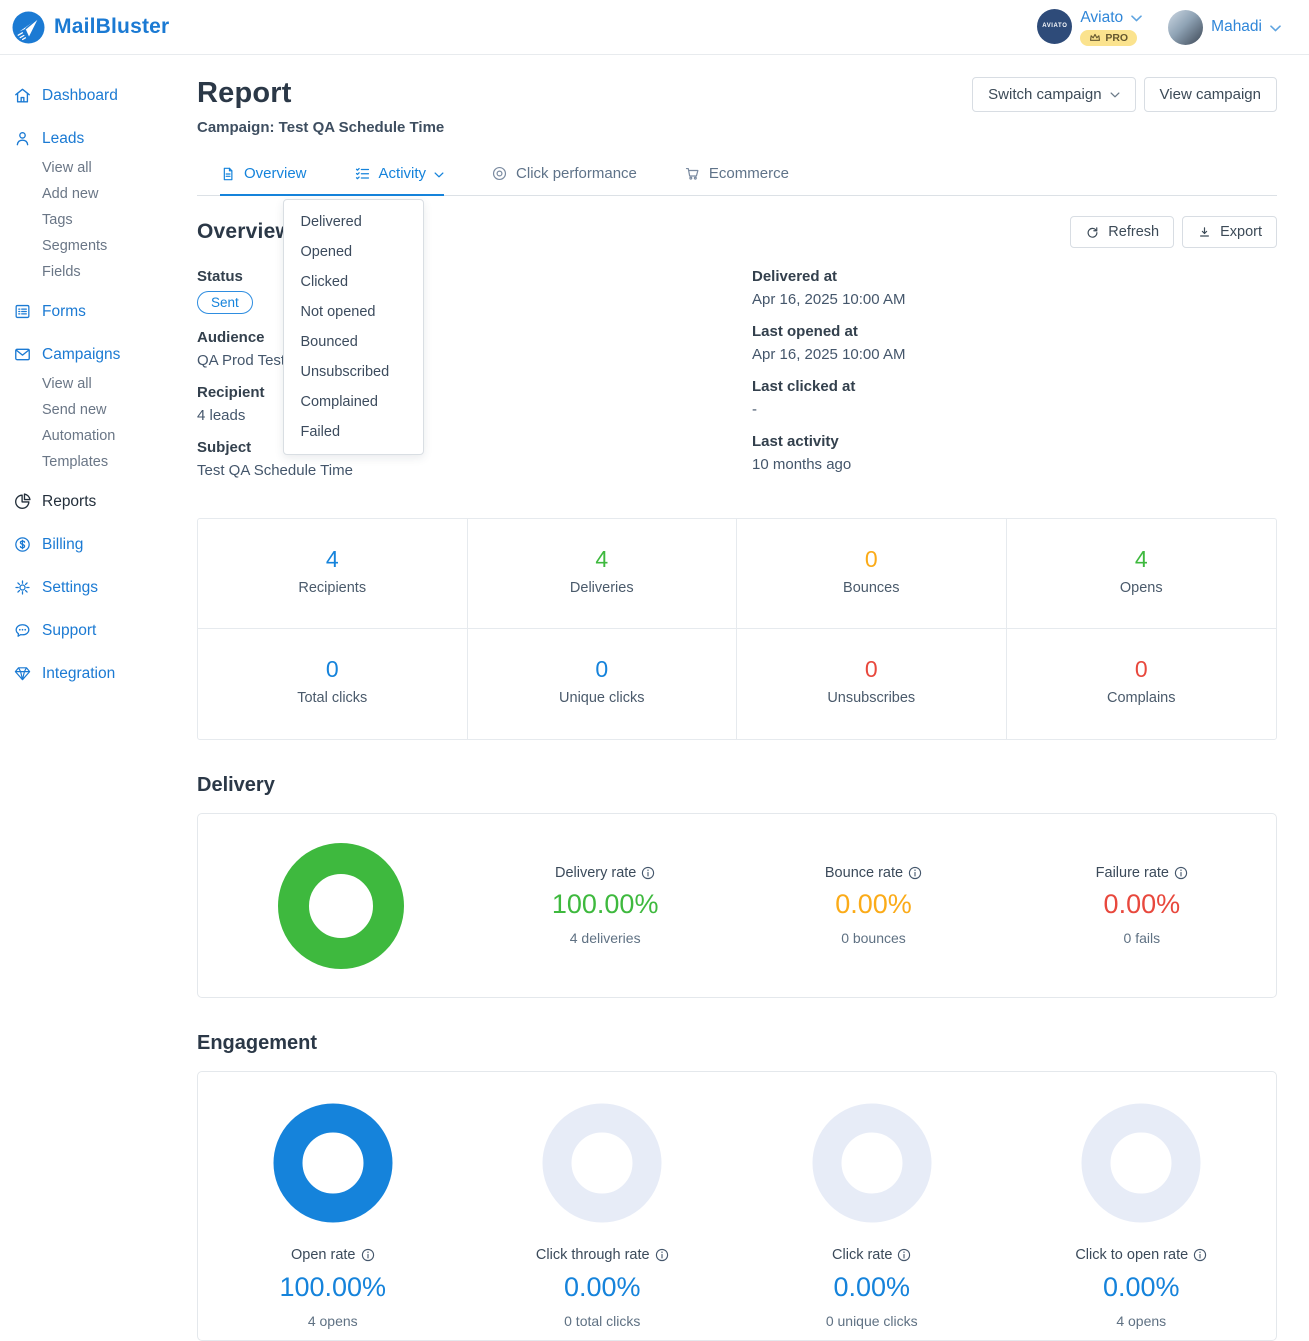  I want to click on menu-item-delivered: Delivered, so click(331, 222).